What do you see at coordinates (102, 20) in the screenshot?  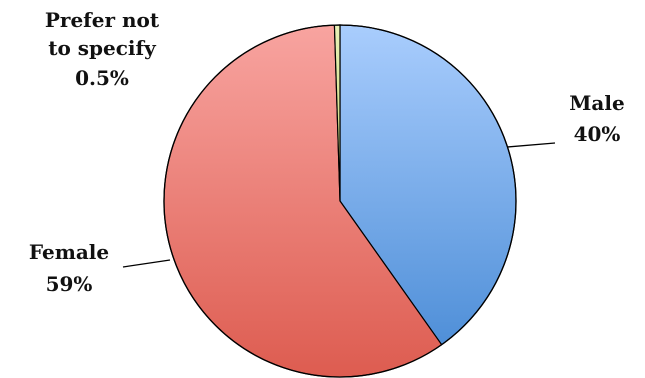 I see `category-label-prefer-not-to-specify-0: Prefer not` at bounding box center [102, 20].